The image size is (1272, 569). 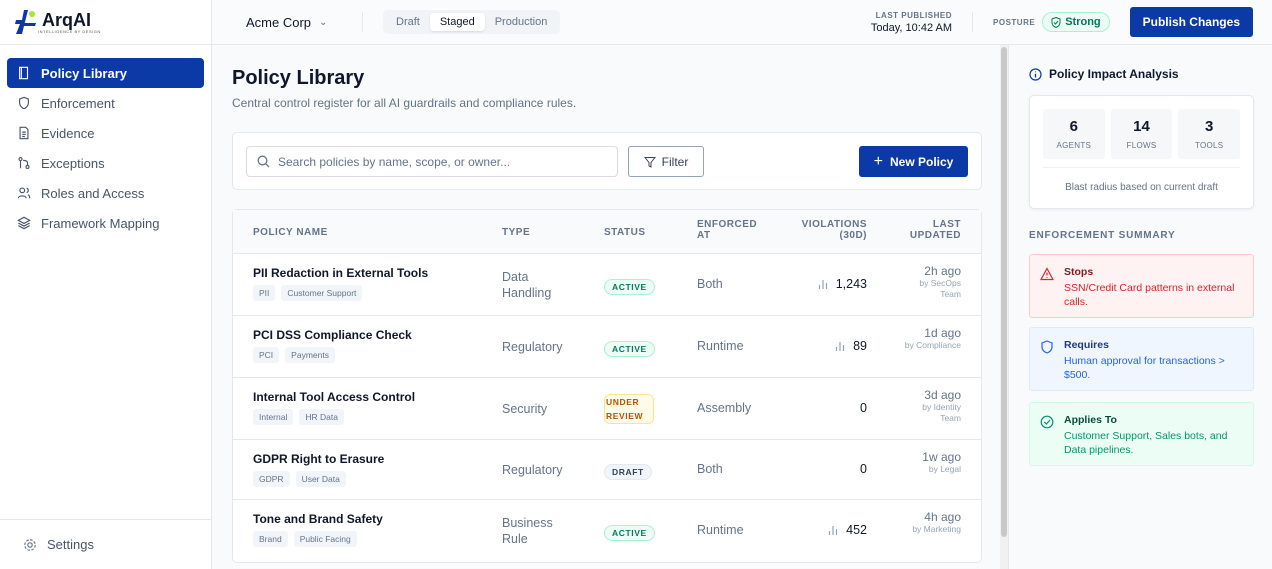 I want to click on stat-value: 3, so click(x=1209, y=126).